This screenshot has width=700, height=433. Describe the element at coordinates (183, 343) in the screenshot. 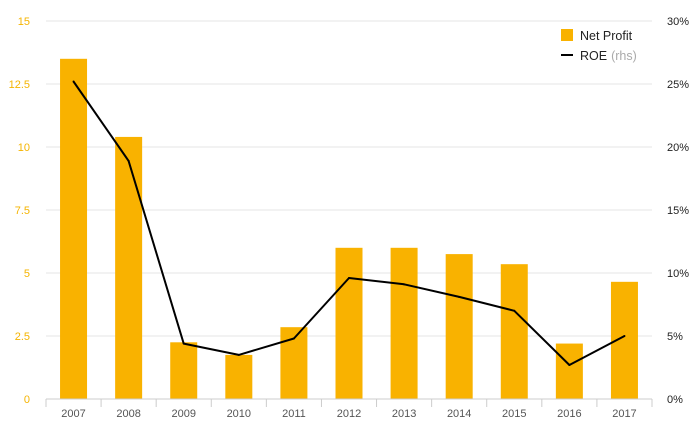

I see `roe-point-2009` at that location.